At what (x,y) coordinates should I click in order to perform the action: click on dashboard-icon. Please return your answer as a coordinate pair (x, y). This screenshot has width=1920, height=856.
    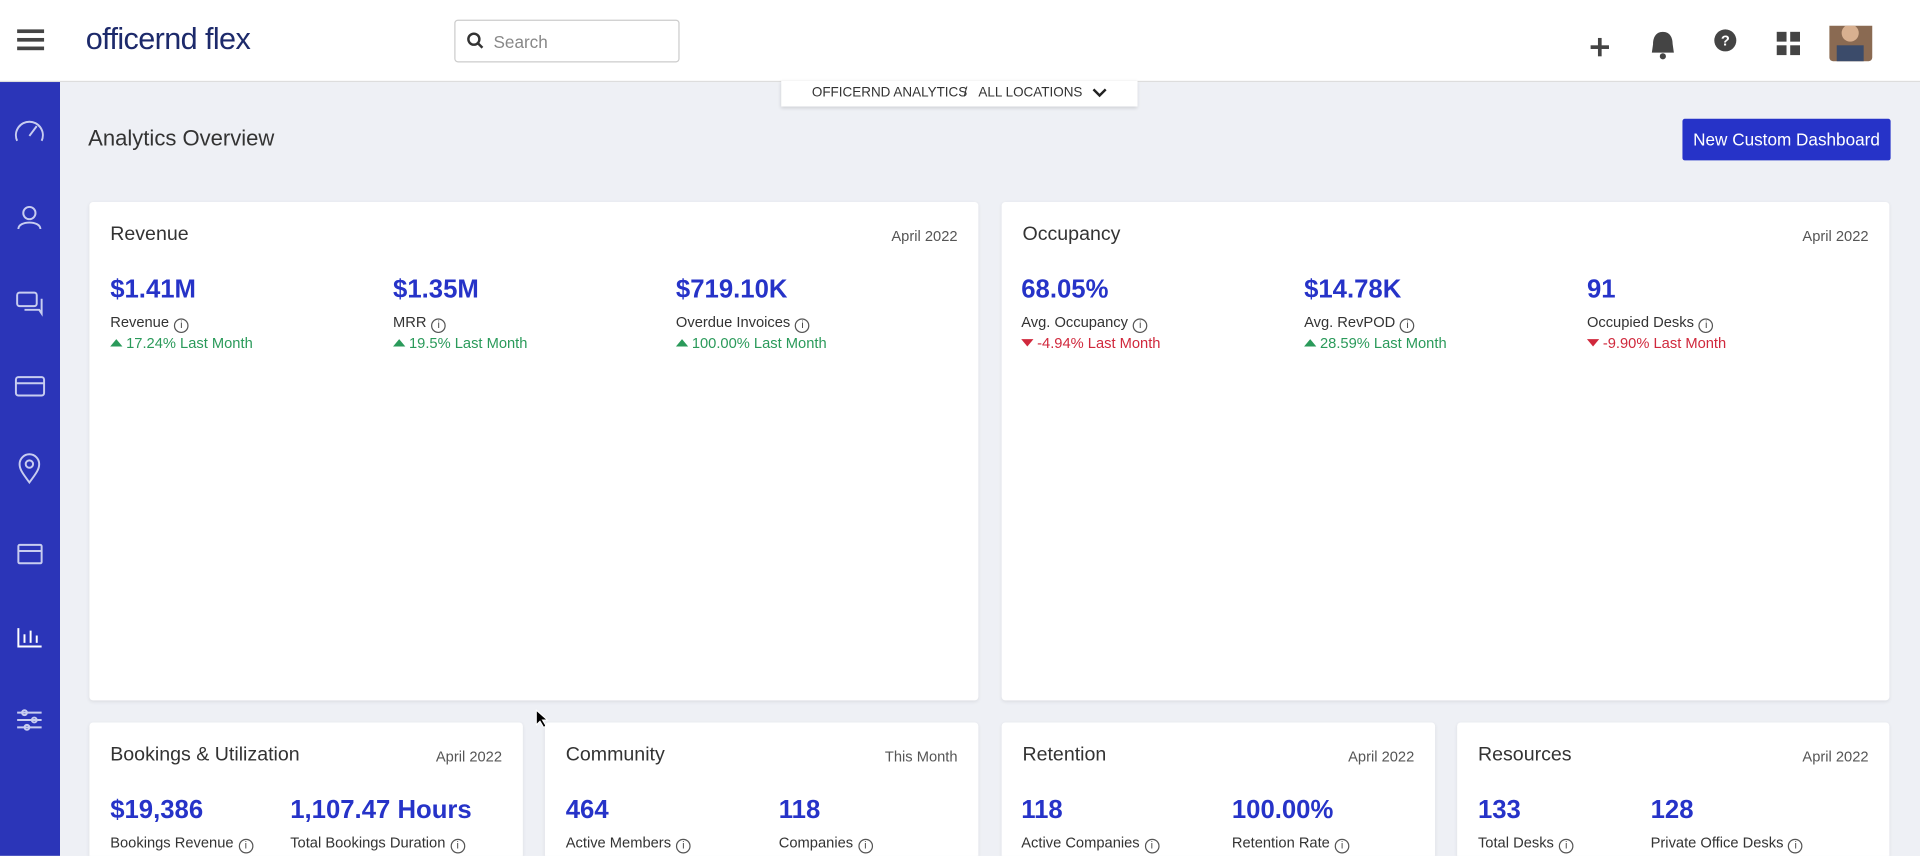
    Looking at the image, I should click on (29, 131).